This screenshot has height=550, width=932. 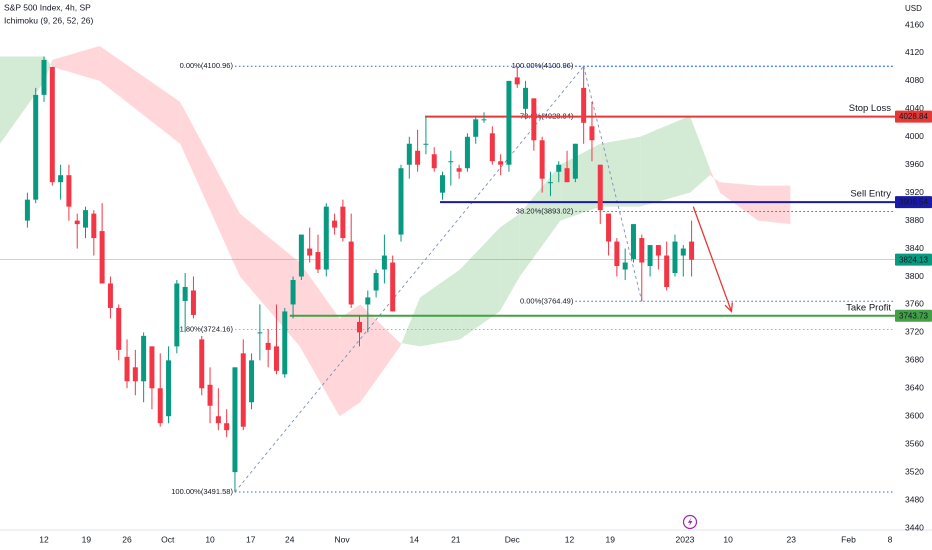 I want to click on fib-label: 61.80%(3724.16), so click(x=204, y=328).